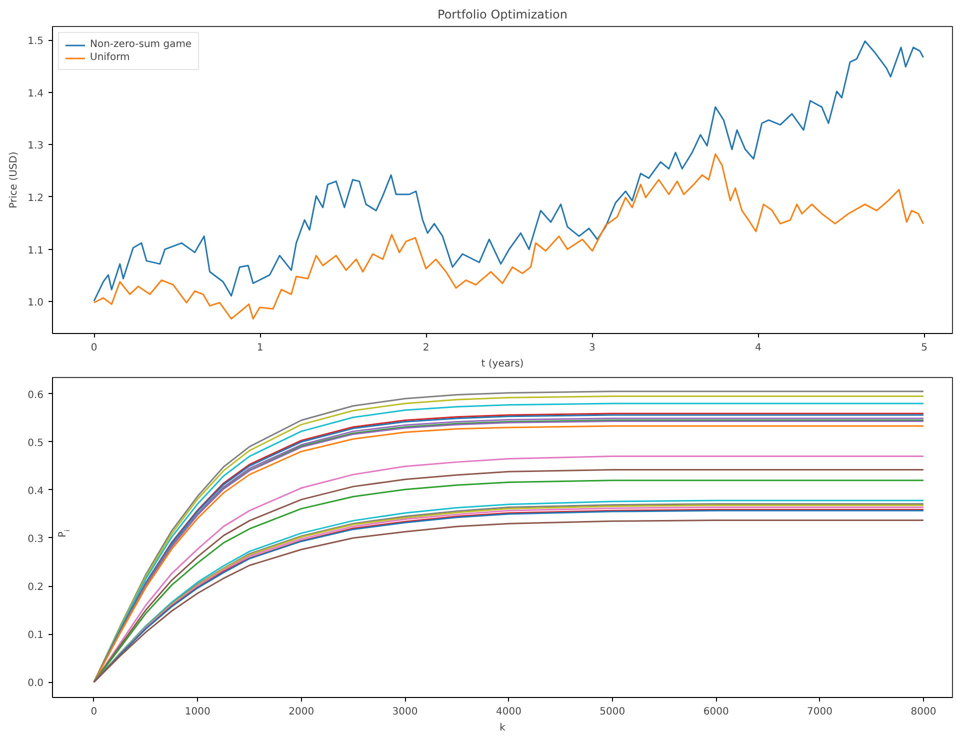 Image resolution: width=956 pixels, height=738 pixels. Describe the element at coordinates (260, 348) in the screenshot. I see `x-tick-label: 1` at that location.